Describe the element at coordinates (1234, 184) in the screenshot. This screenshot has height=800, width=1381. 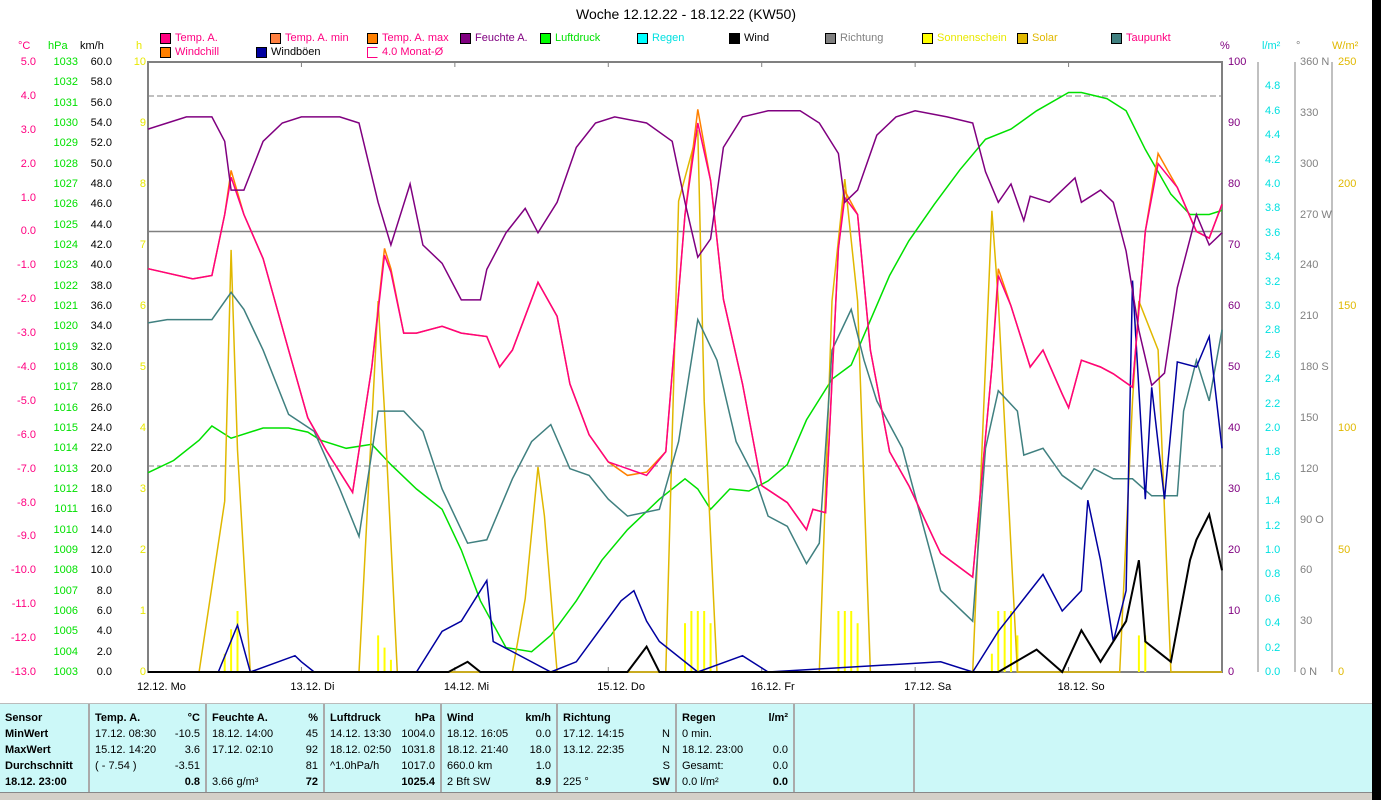
I see `pct-tick-label: 80` at that location.